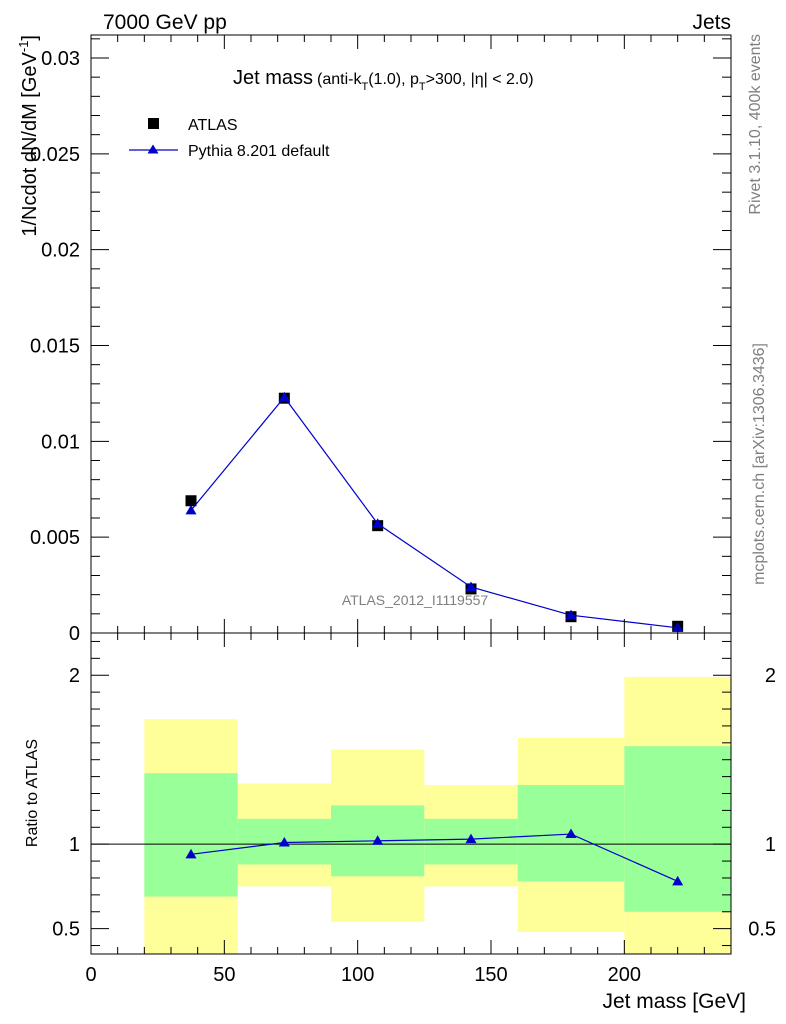  Describe the element at coordinates (153, 123) in the screenshot. I see `legend-square-marker` at that location.